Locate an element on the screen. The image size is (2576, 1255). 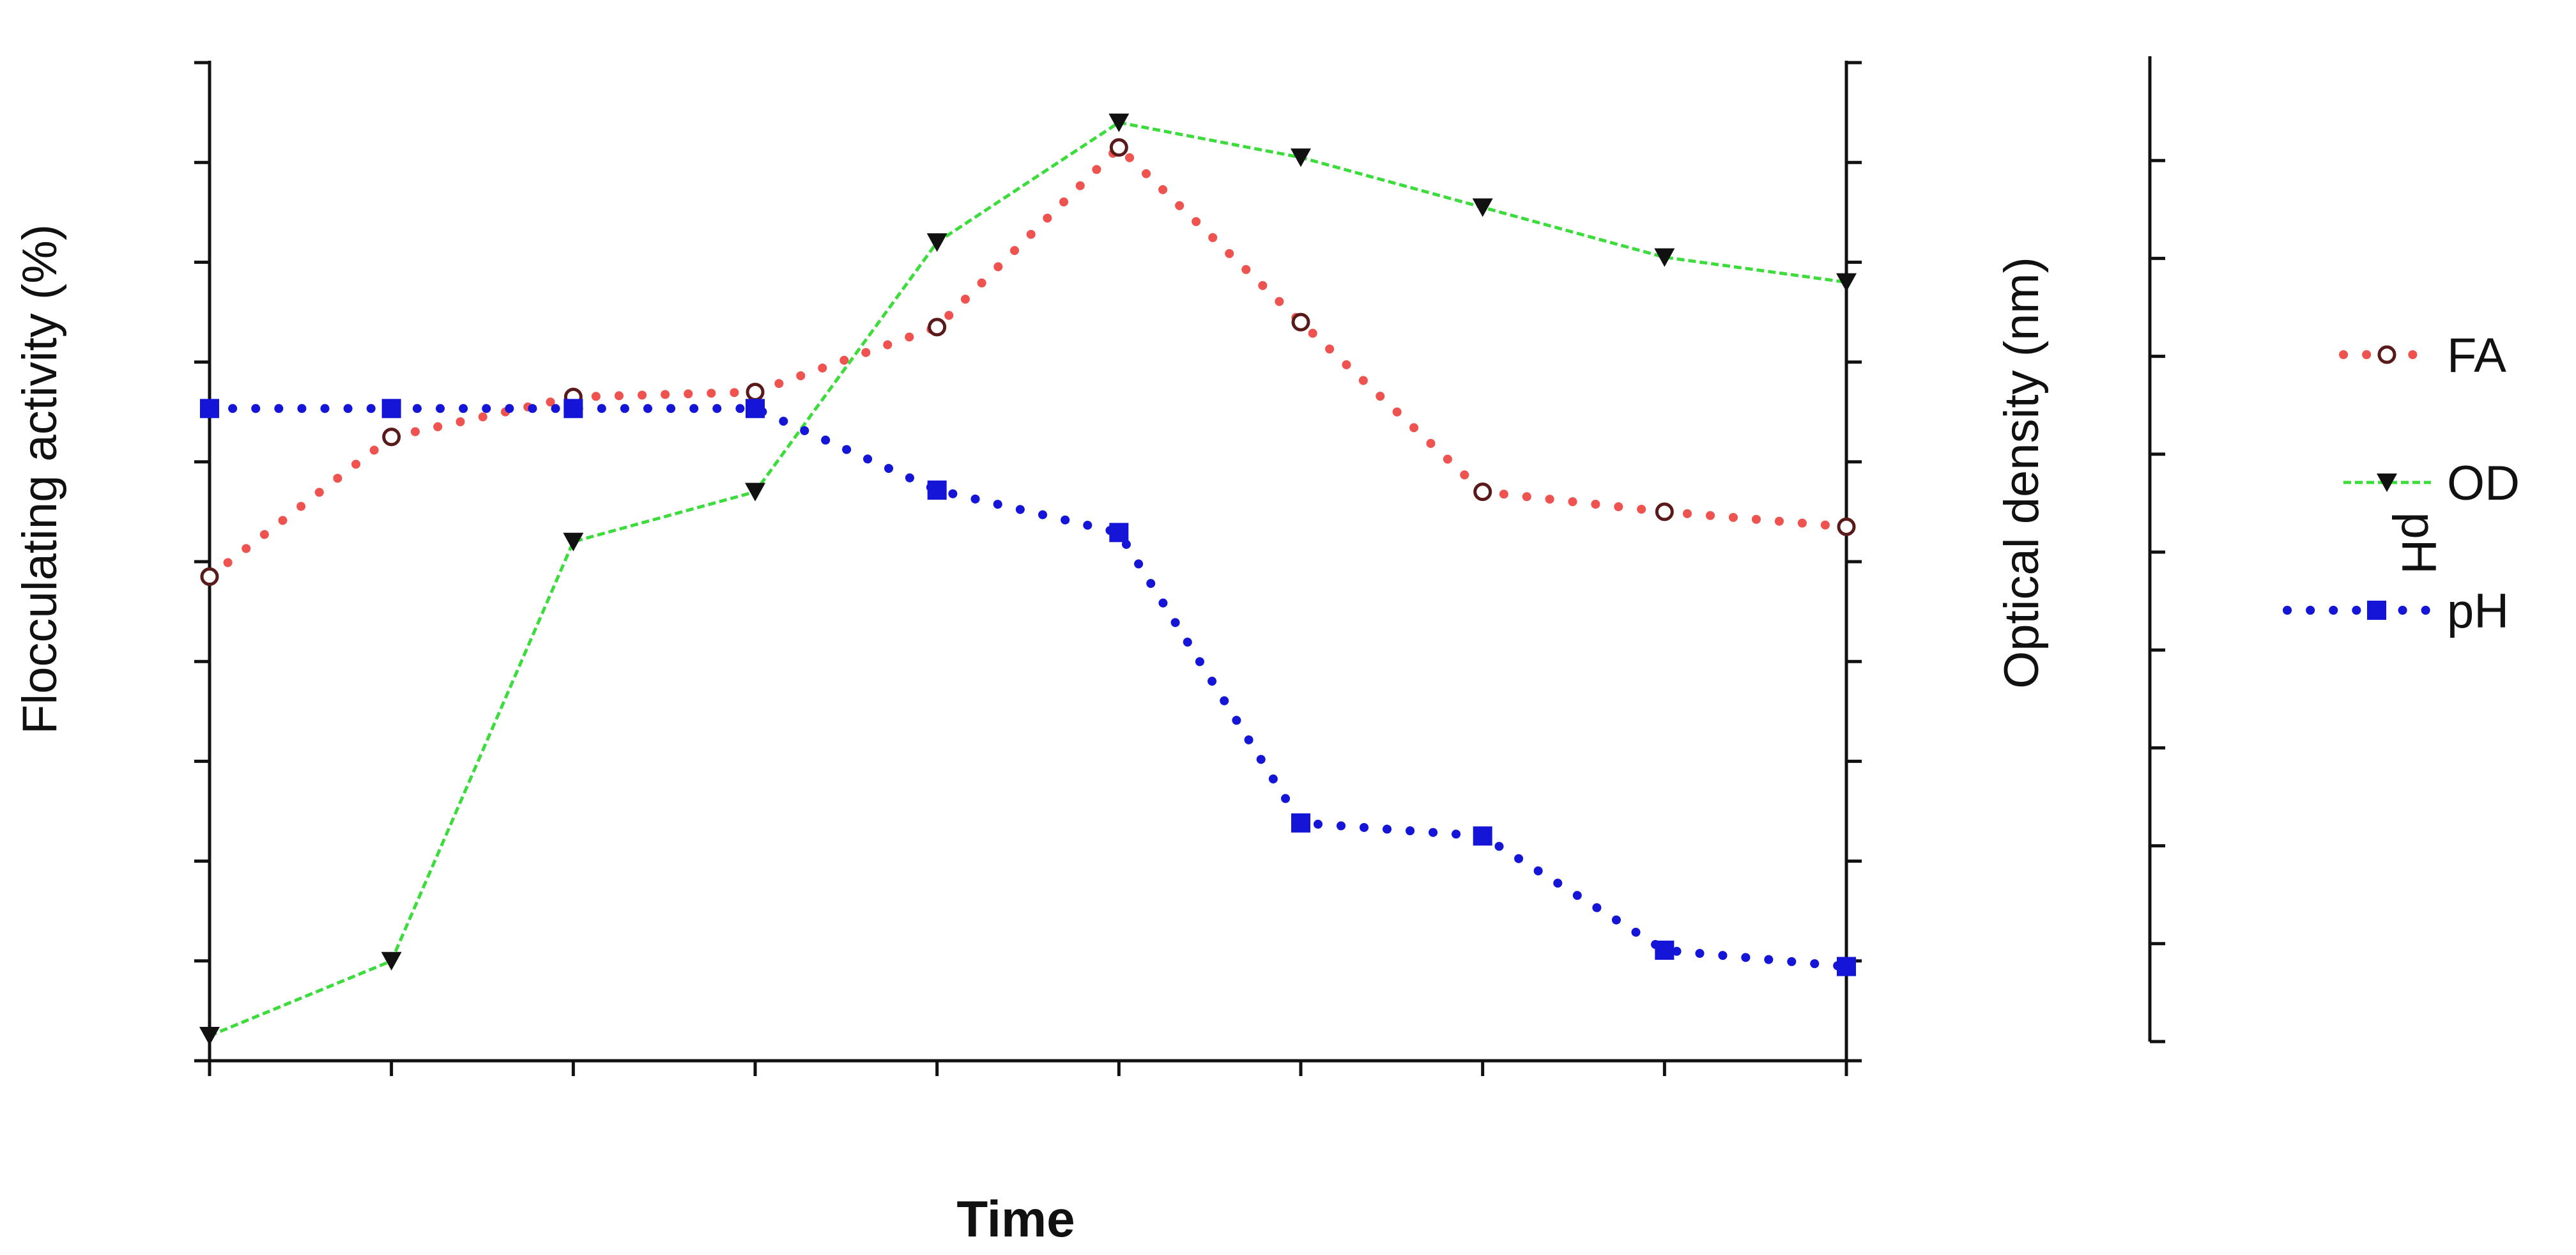
legend-item-od: OD is located at coordinates (2431, 483).